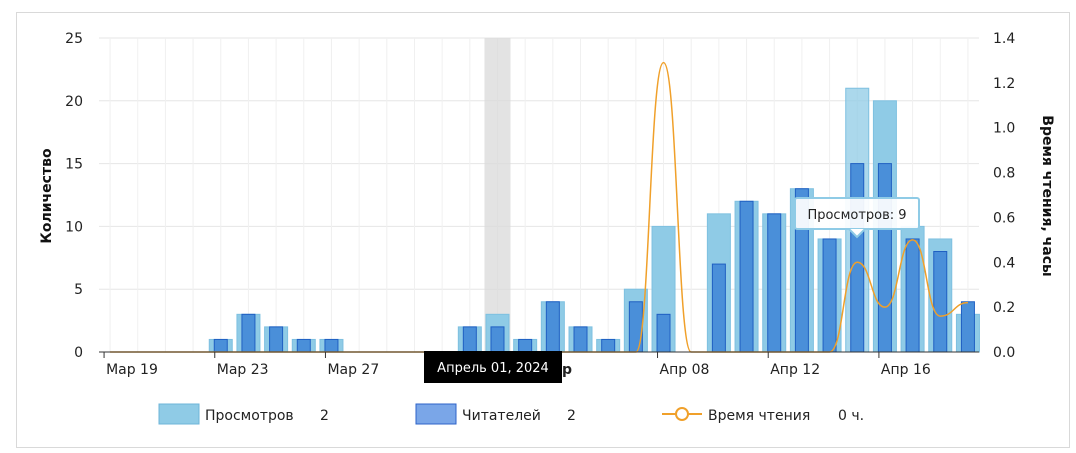  I want to click on hover-highlight, so click(497, 195).